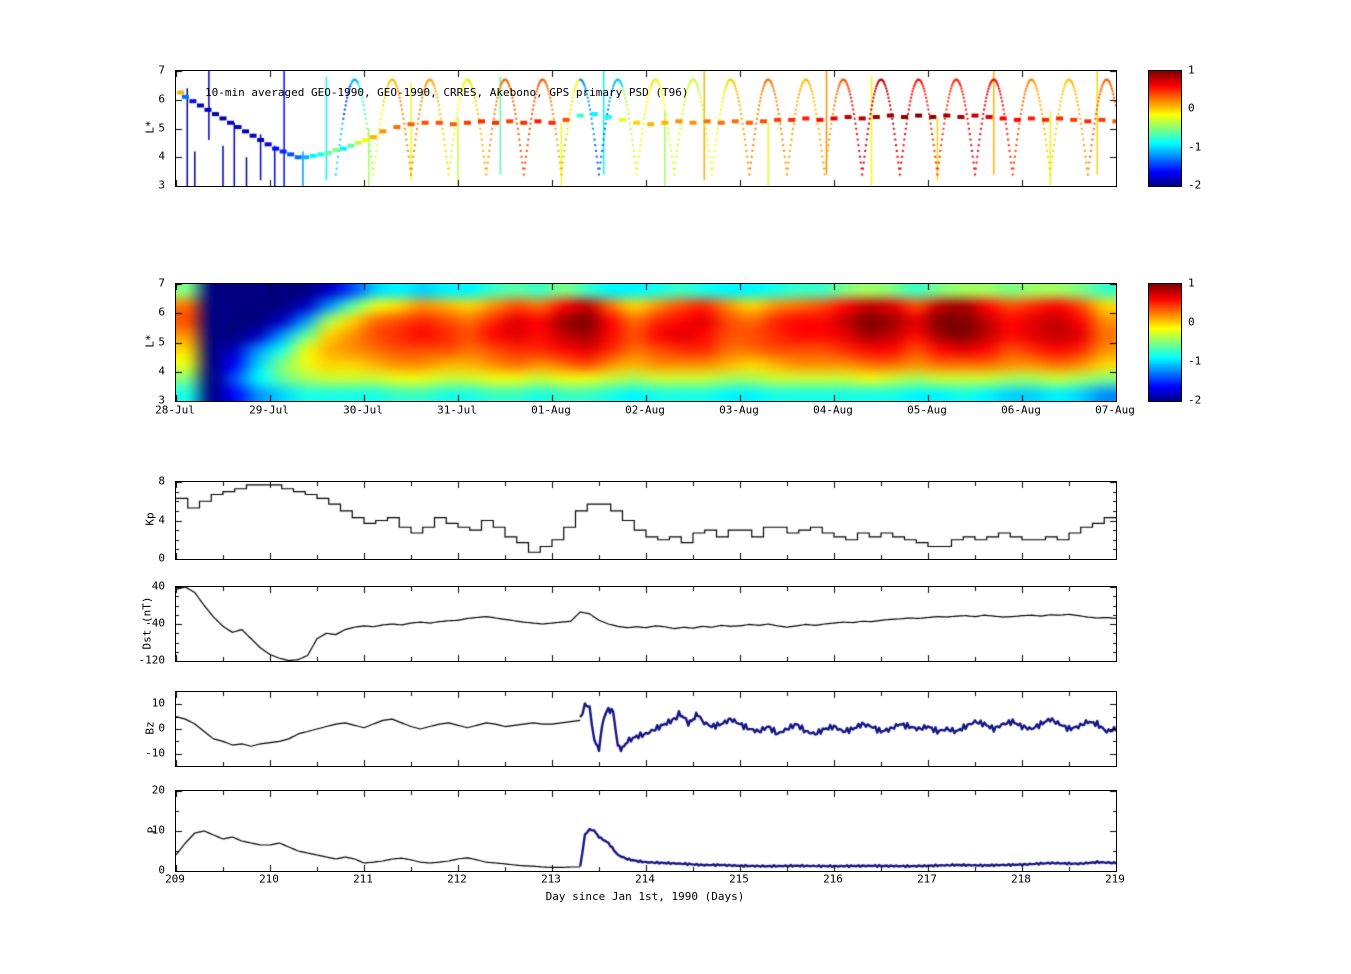 The width and height of the screenshot is (1351, 974). What do you see at coordinates (833, 410) in the screenshot?
I see `heatmap-xtick-label: 04-Aug` at bounding box center [833, 410].